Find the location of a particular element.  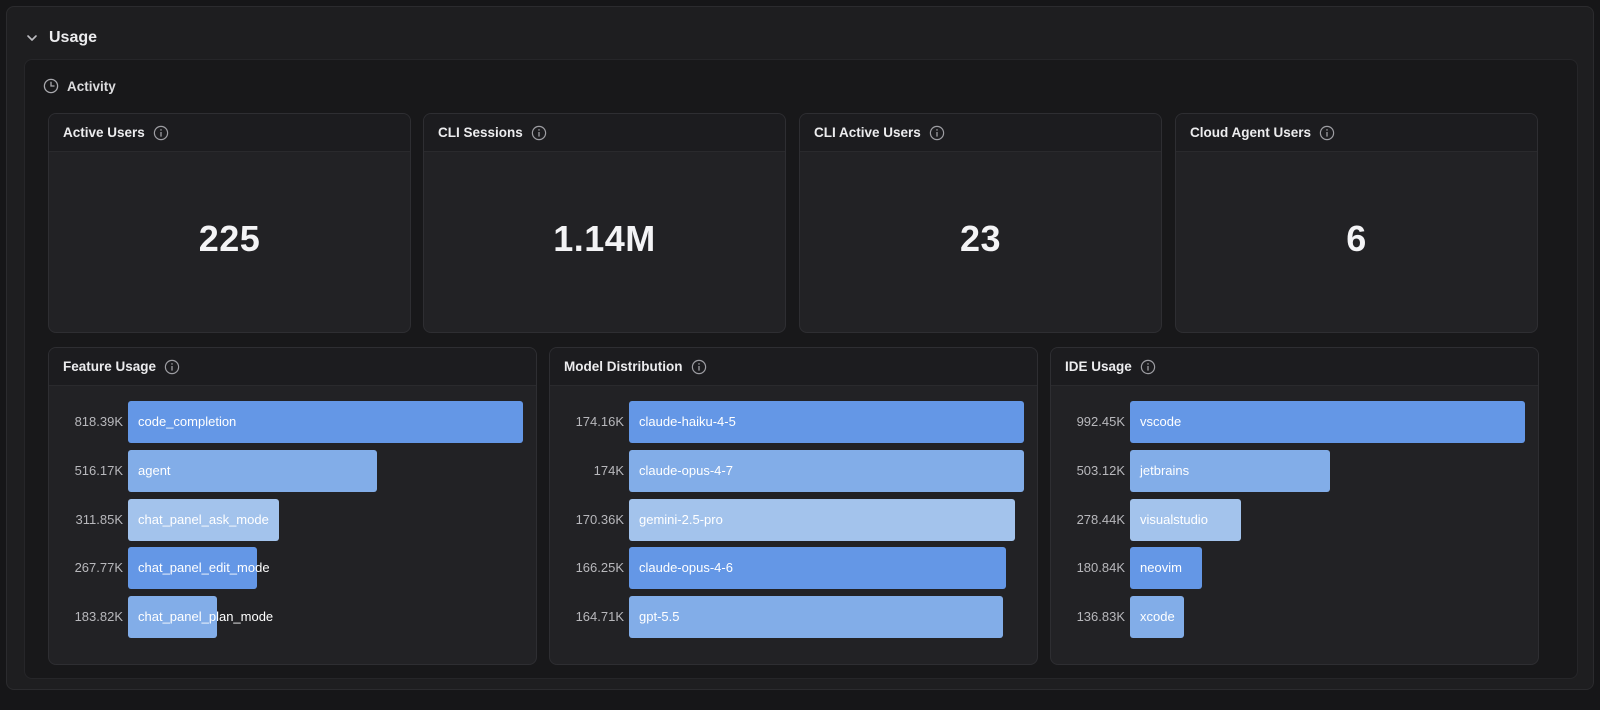

bar-value-label: 818.39K is located at coordinates (98, 421).